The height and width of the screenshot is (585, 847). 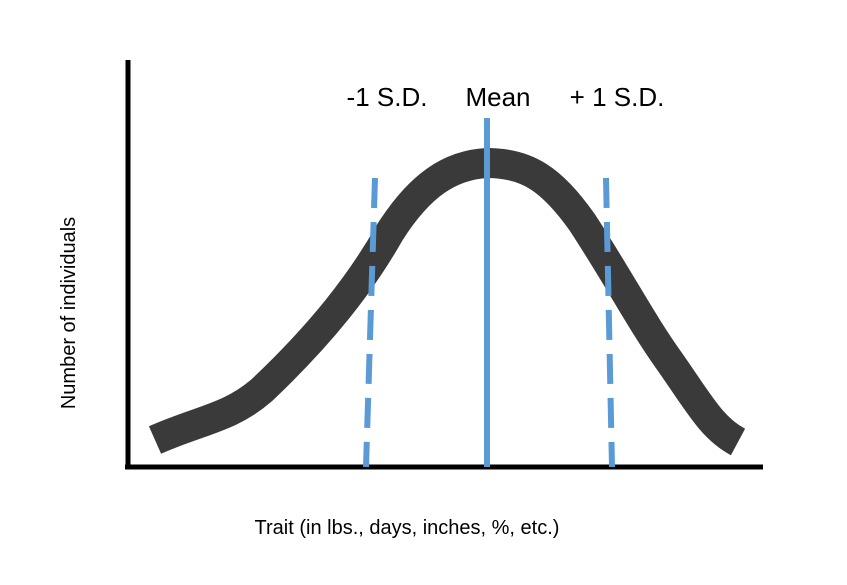 What do you see at coordinates (497, 97) in the screenshot?
I see `mean-label: Mean` at bounding box center [497, 97].